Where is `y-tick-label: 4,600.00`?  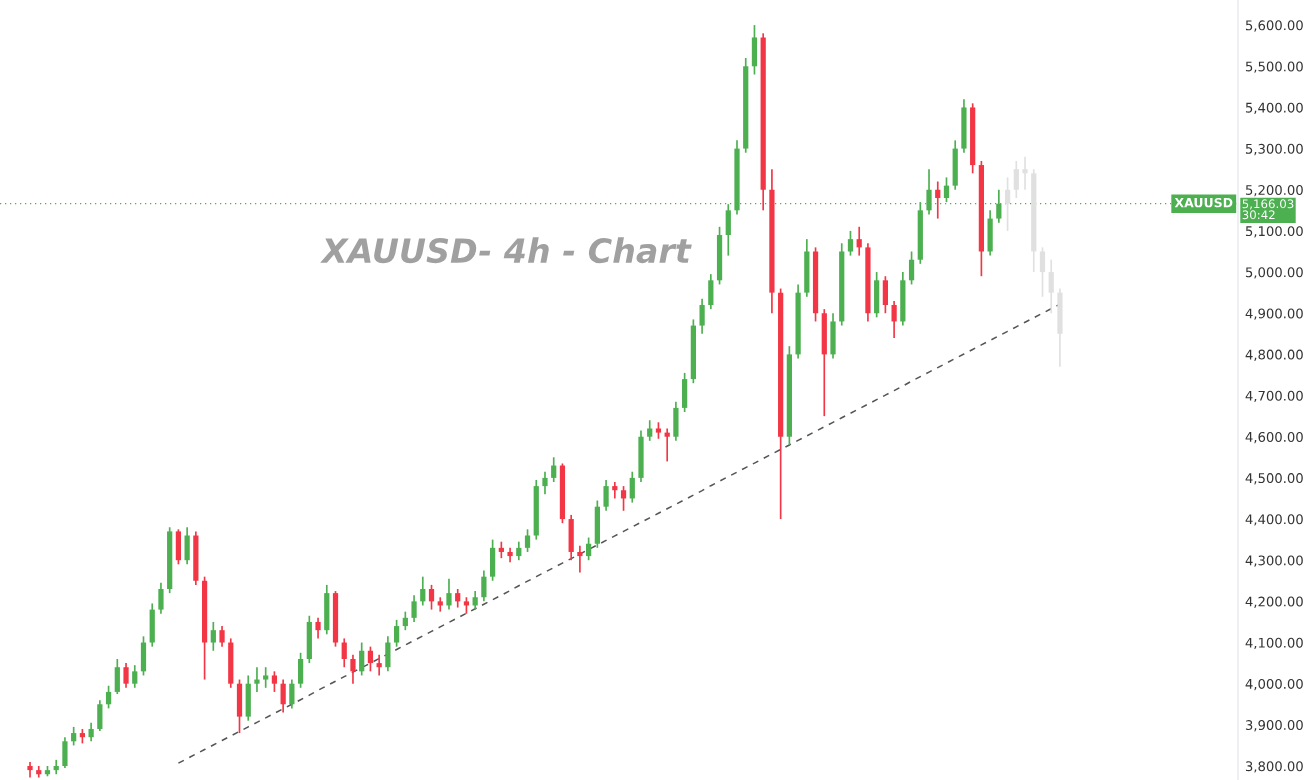
y-tick-label: 4,600.00 is located at coordinates (1274, 437).